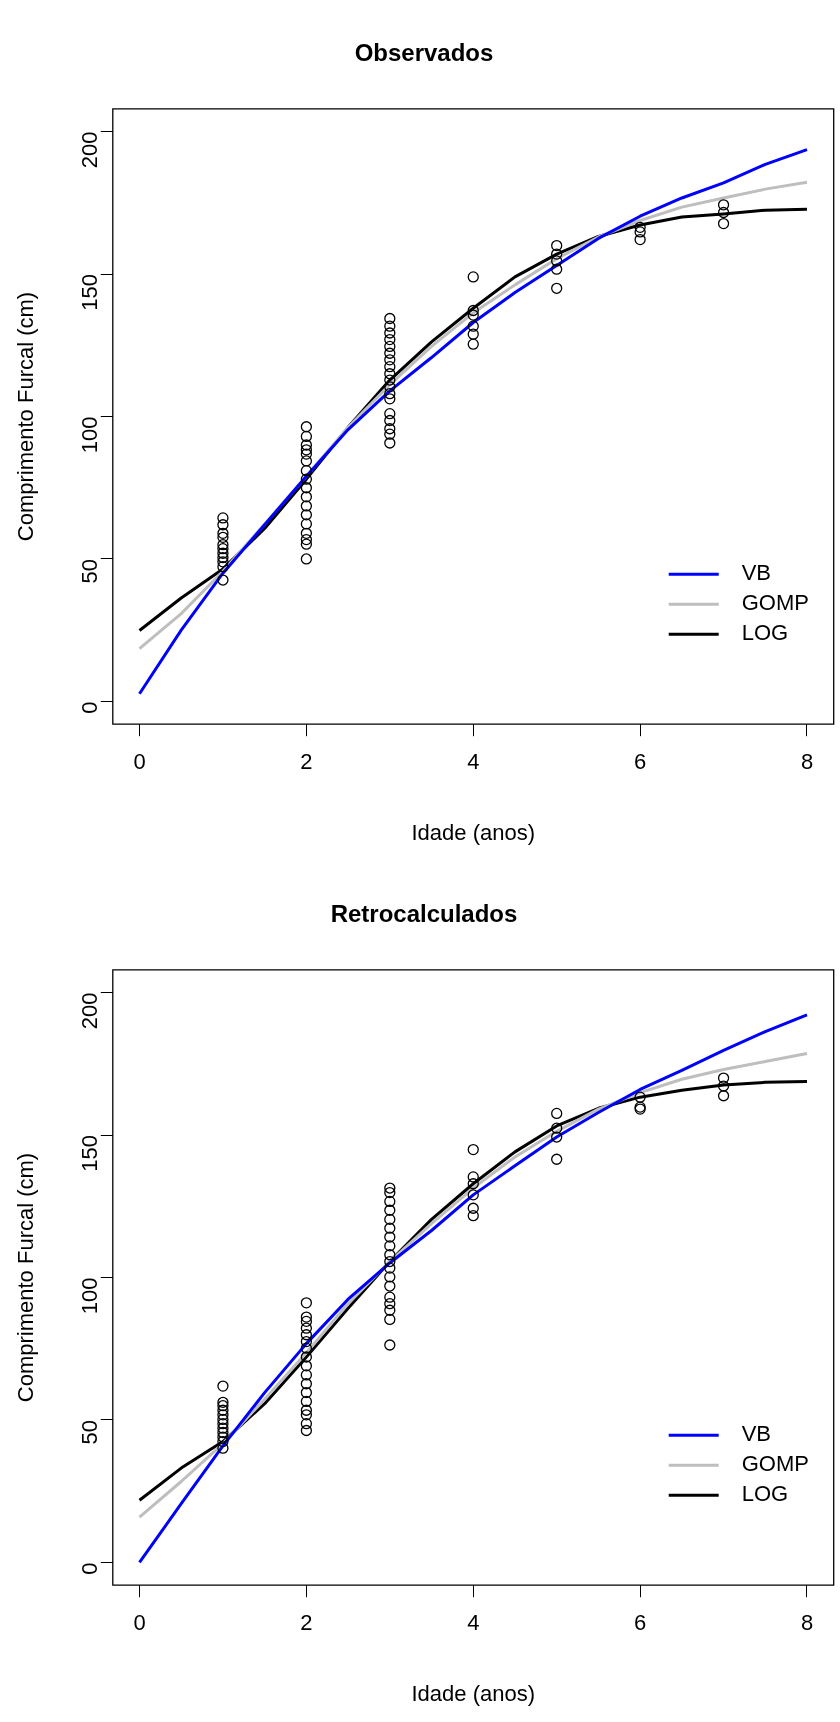 The width and height of the screenshot is (840, 1722). I want to click on chart-title: Observados, so click(424, 53).